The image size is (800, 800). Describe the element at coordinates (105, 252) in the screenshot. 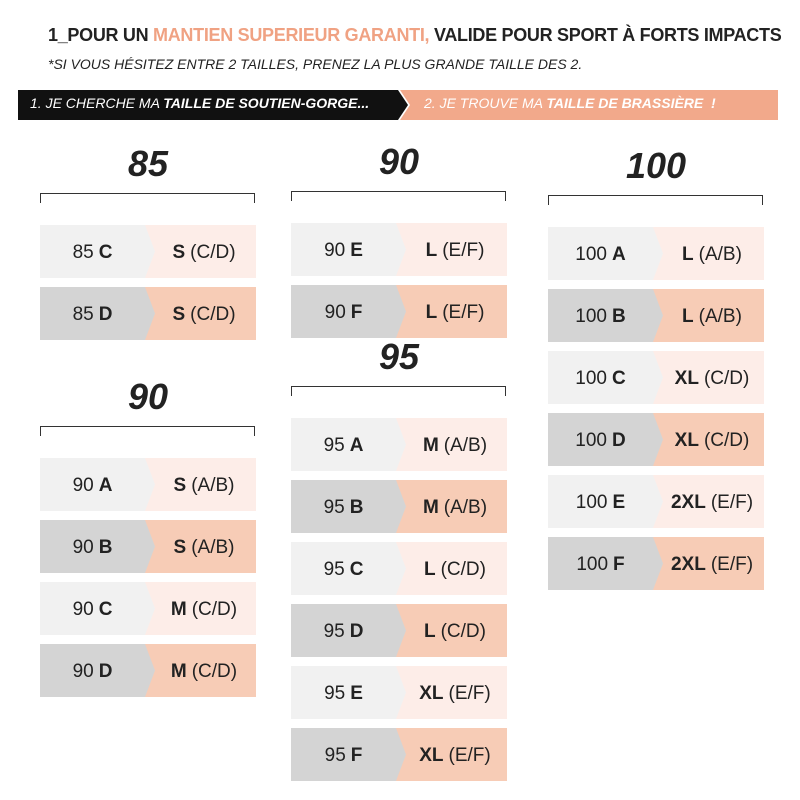

I see `cup: C` at that location.